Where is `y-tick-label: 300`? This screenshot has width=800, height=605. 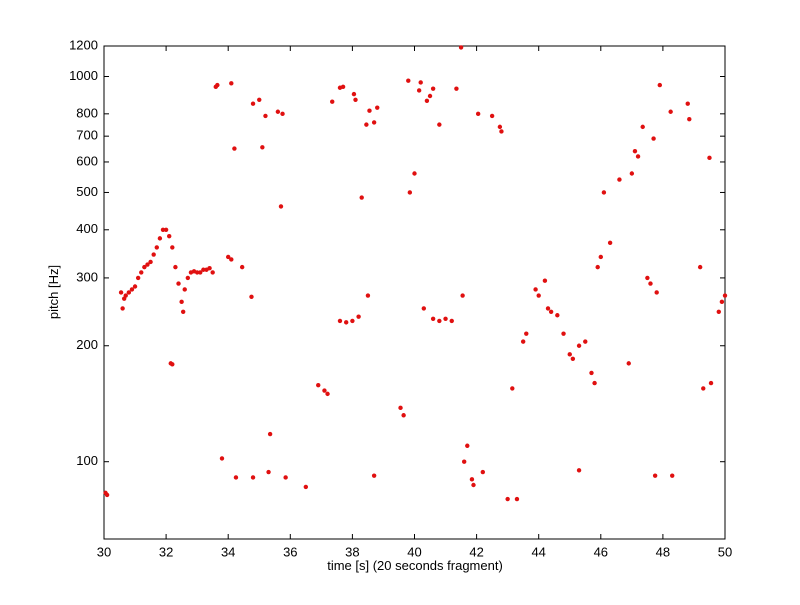 y-tick-label: 300 is located at coordinates (87, 276).